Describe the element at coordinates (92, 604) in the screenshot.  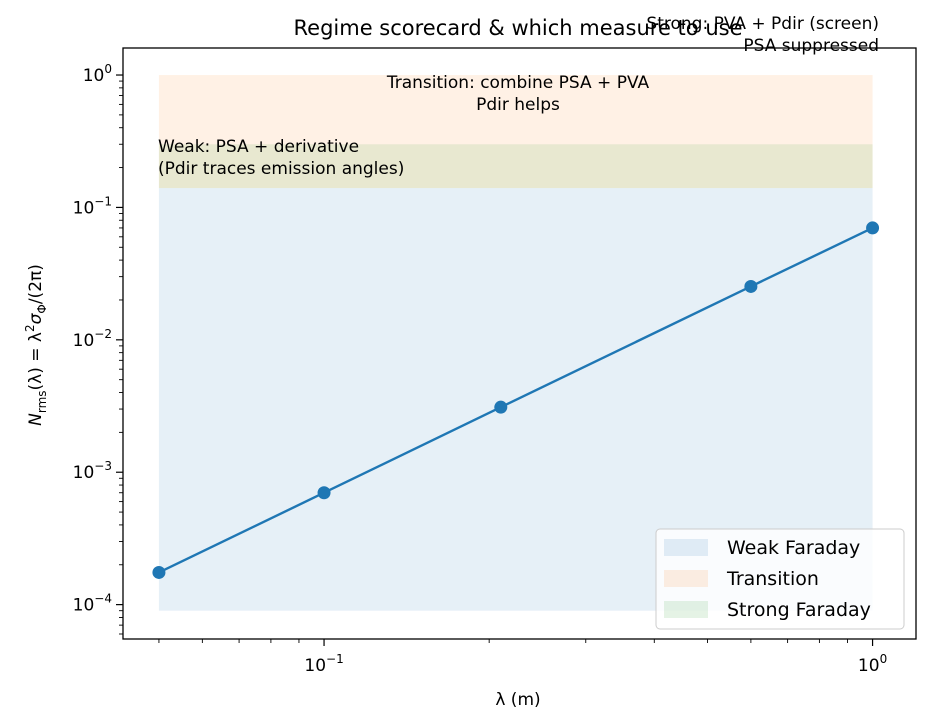
I see `y-tick-label: 10⁻⁴` at that location.